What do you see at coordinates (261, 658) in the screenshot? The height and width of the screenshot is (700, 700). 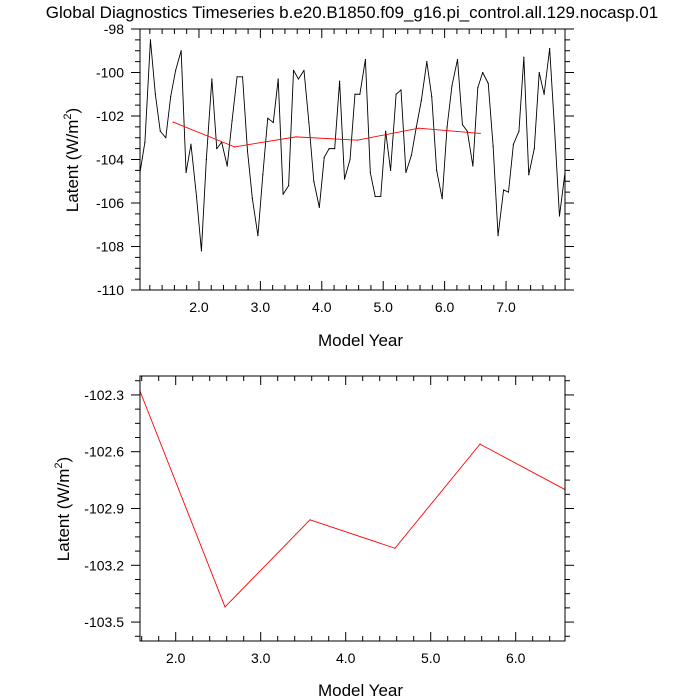 I see `bottom-x-tick-label: 3.0` at bounding box center [261, 658].